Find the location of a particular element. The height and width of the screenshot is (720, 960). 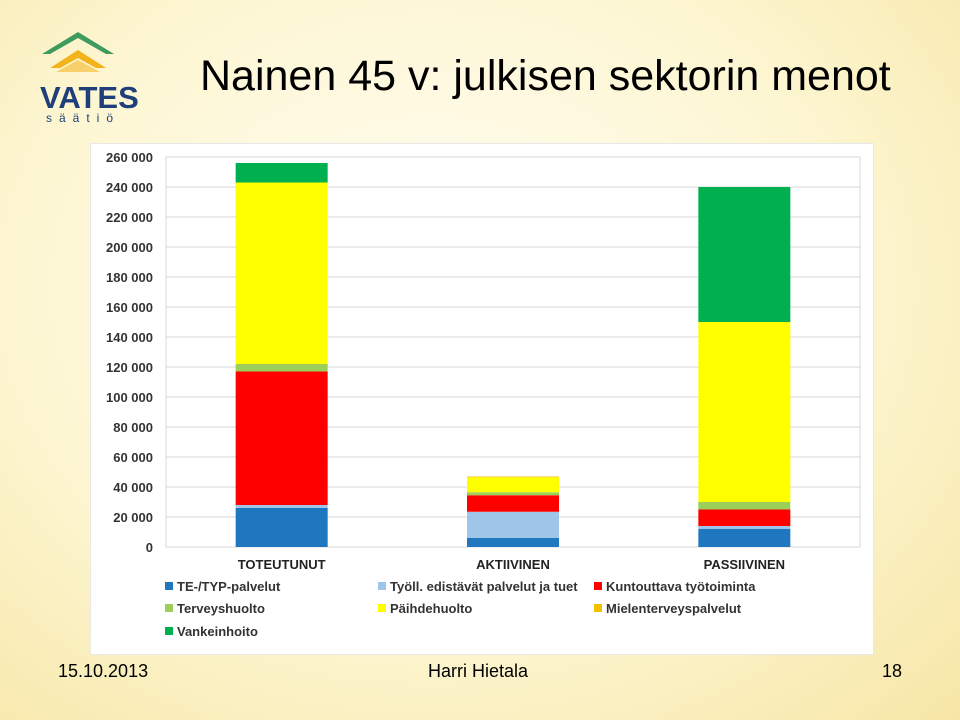

logo-subtitle: säätiö is located at coordinates (83, 118).